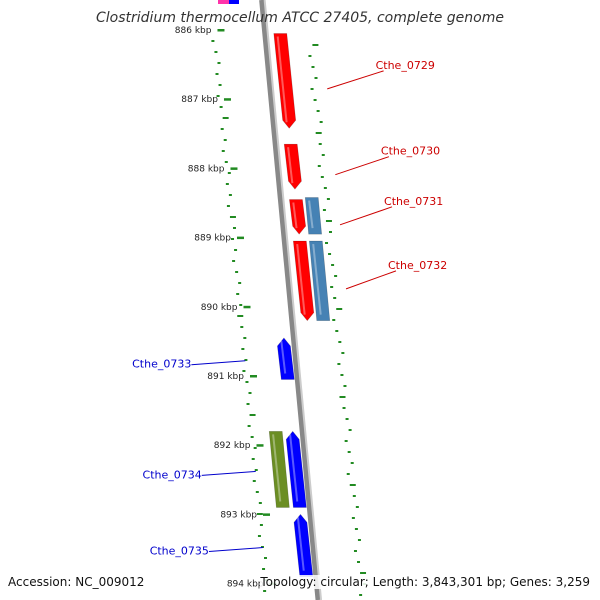 Image resolution: width=600 pixels, height=600 pixels. Describe the element at coordinates (161, 364) in the screenshot. I see `gene-label-Cthe_0733: Cthe_0733` at that location.